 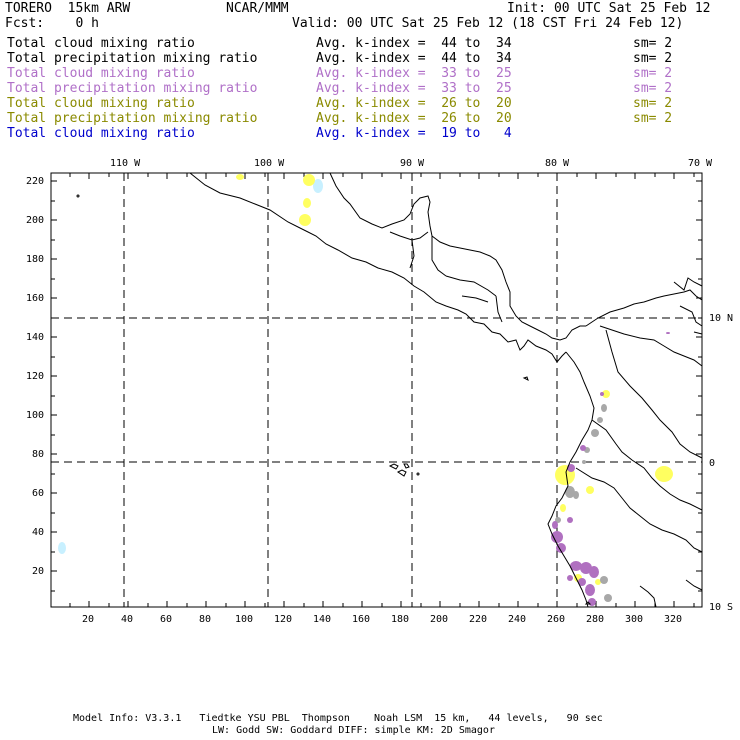 I want to click on x-tick: 60, so click(x=166, y=619).